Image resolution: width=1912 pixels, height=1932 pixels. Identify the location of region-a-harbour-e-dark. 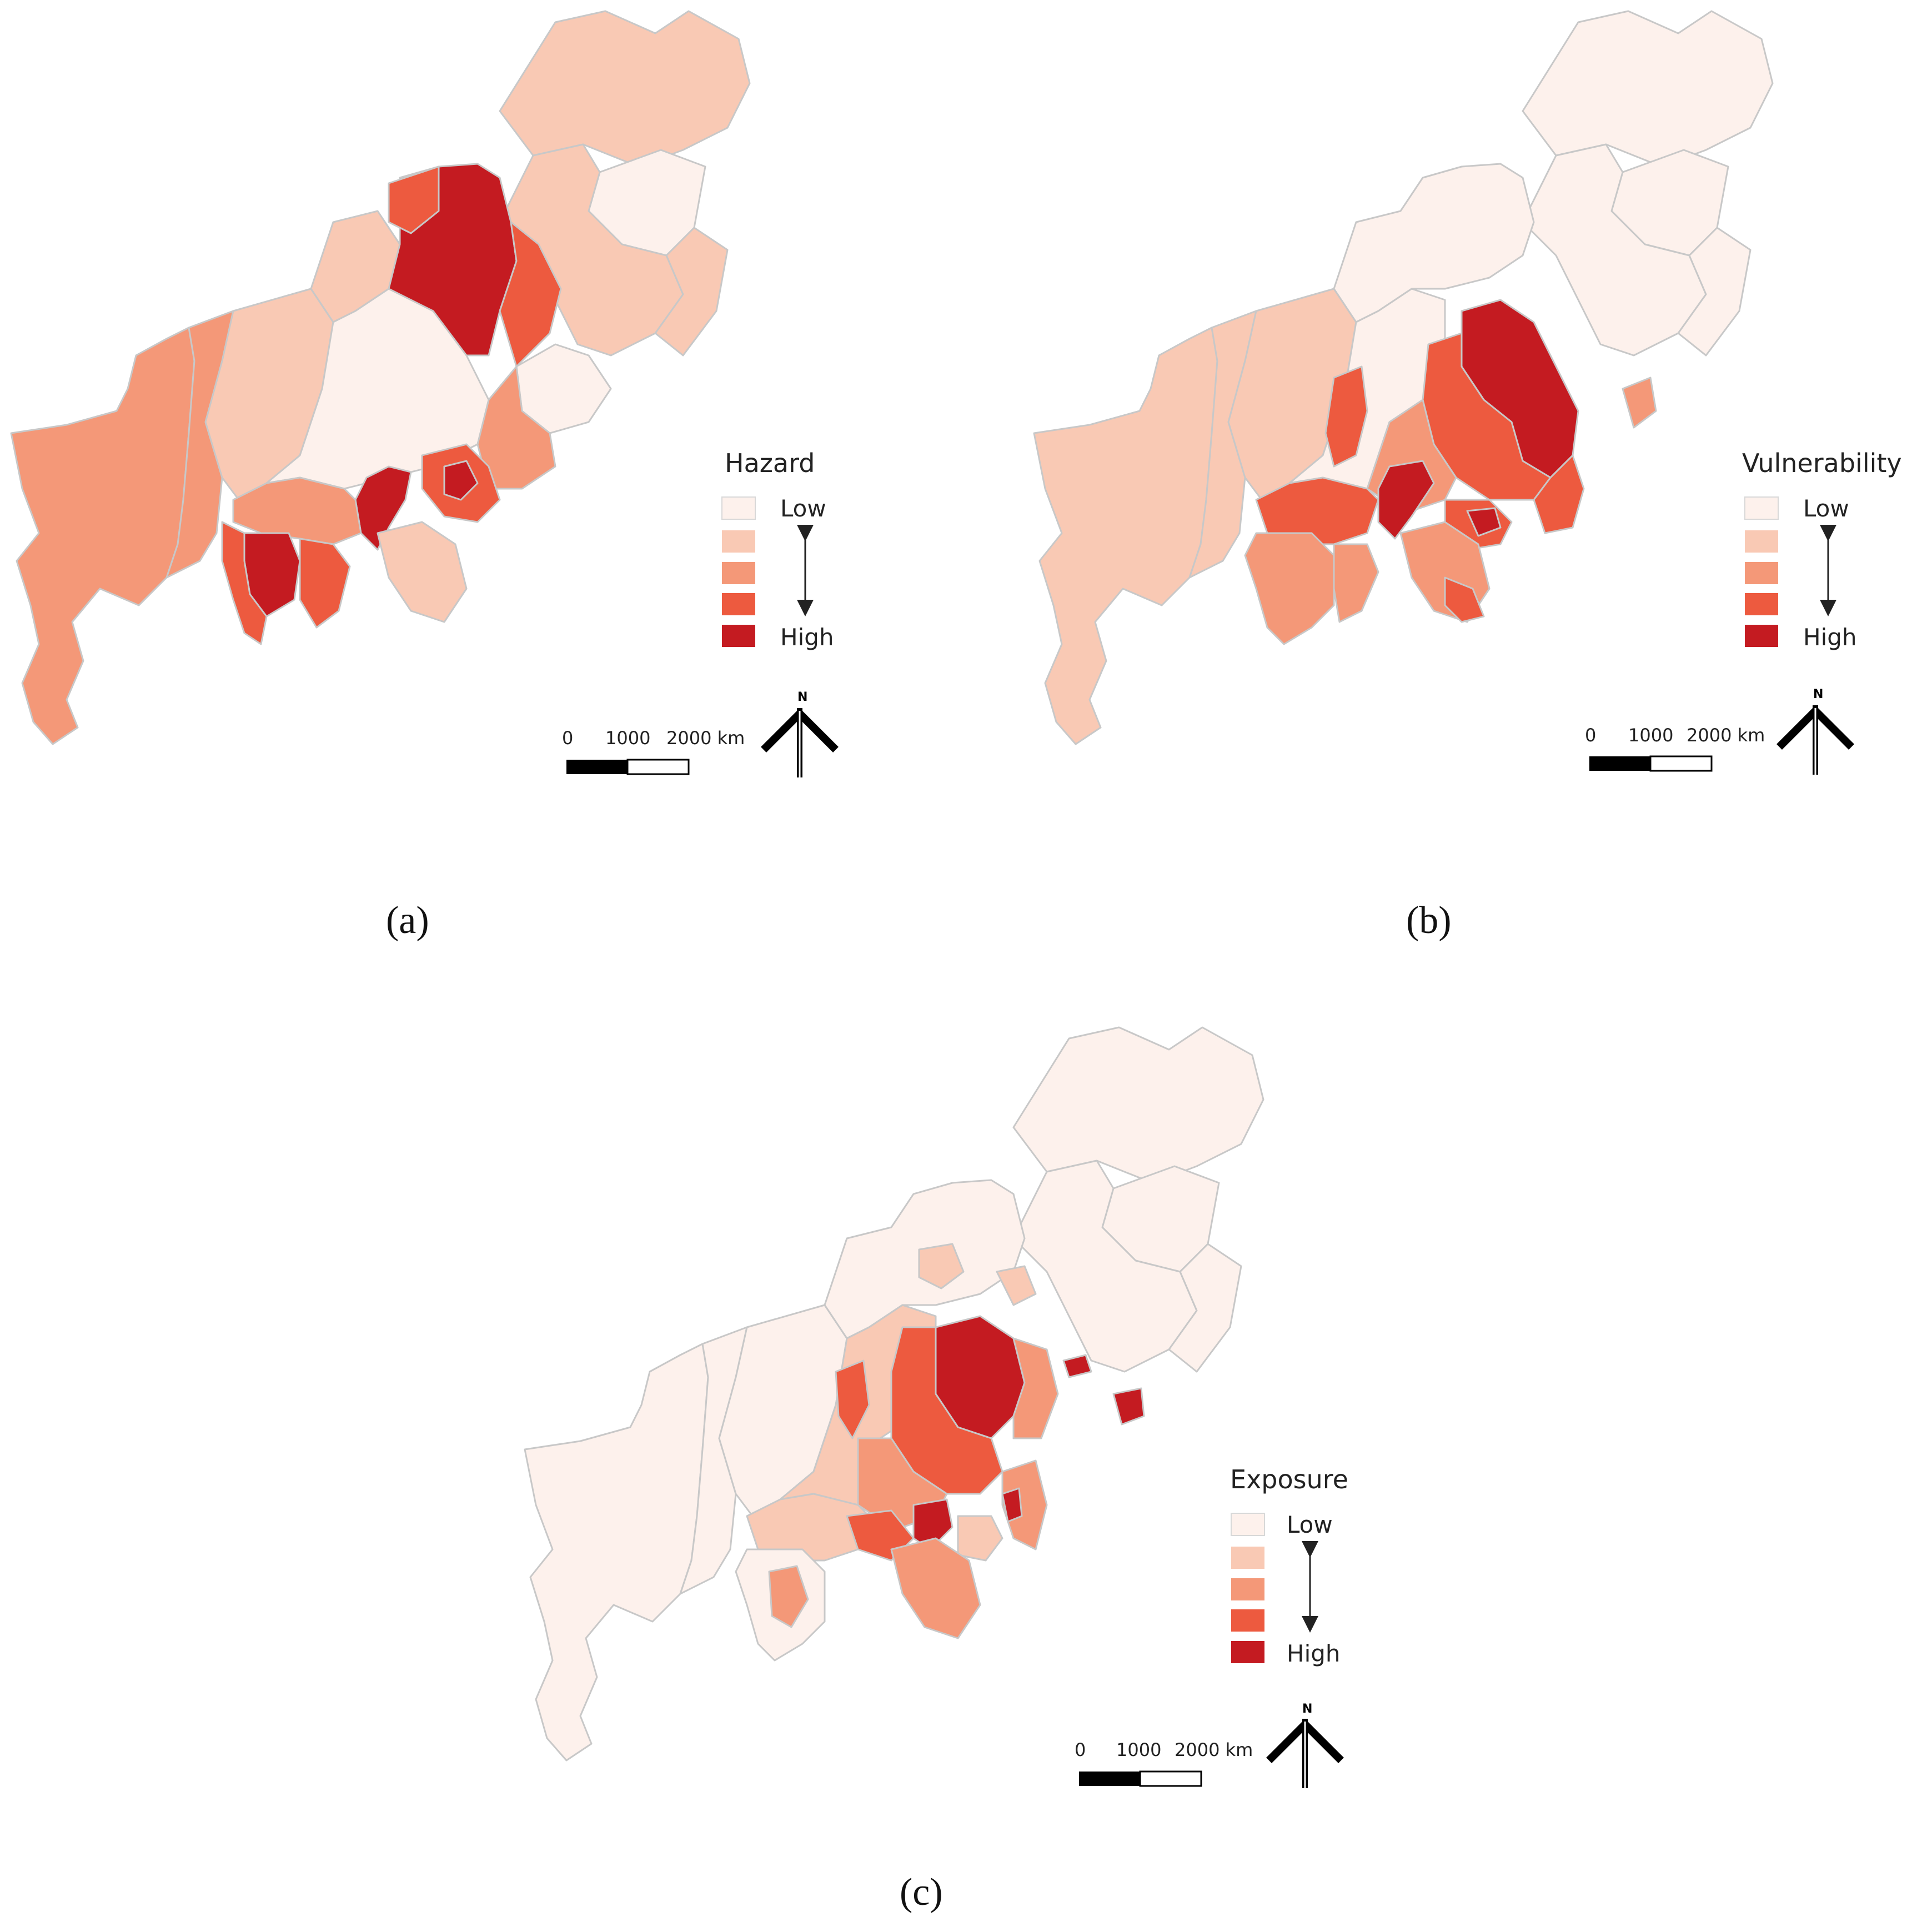
(461, 480).